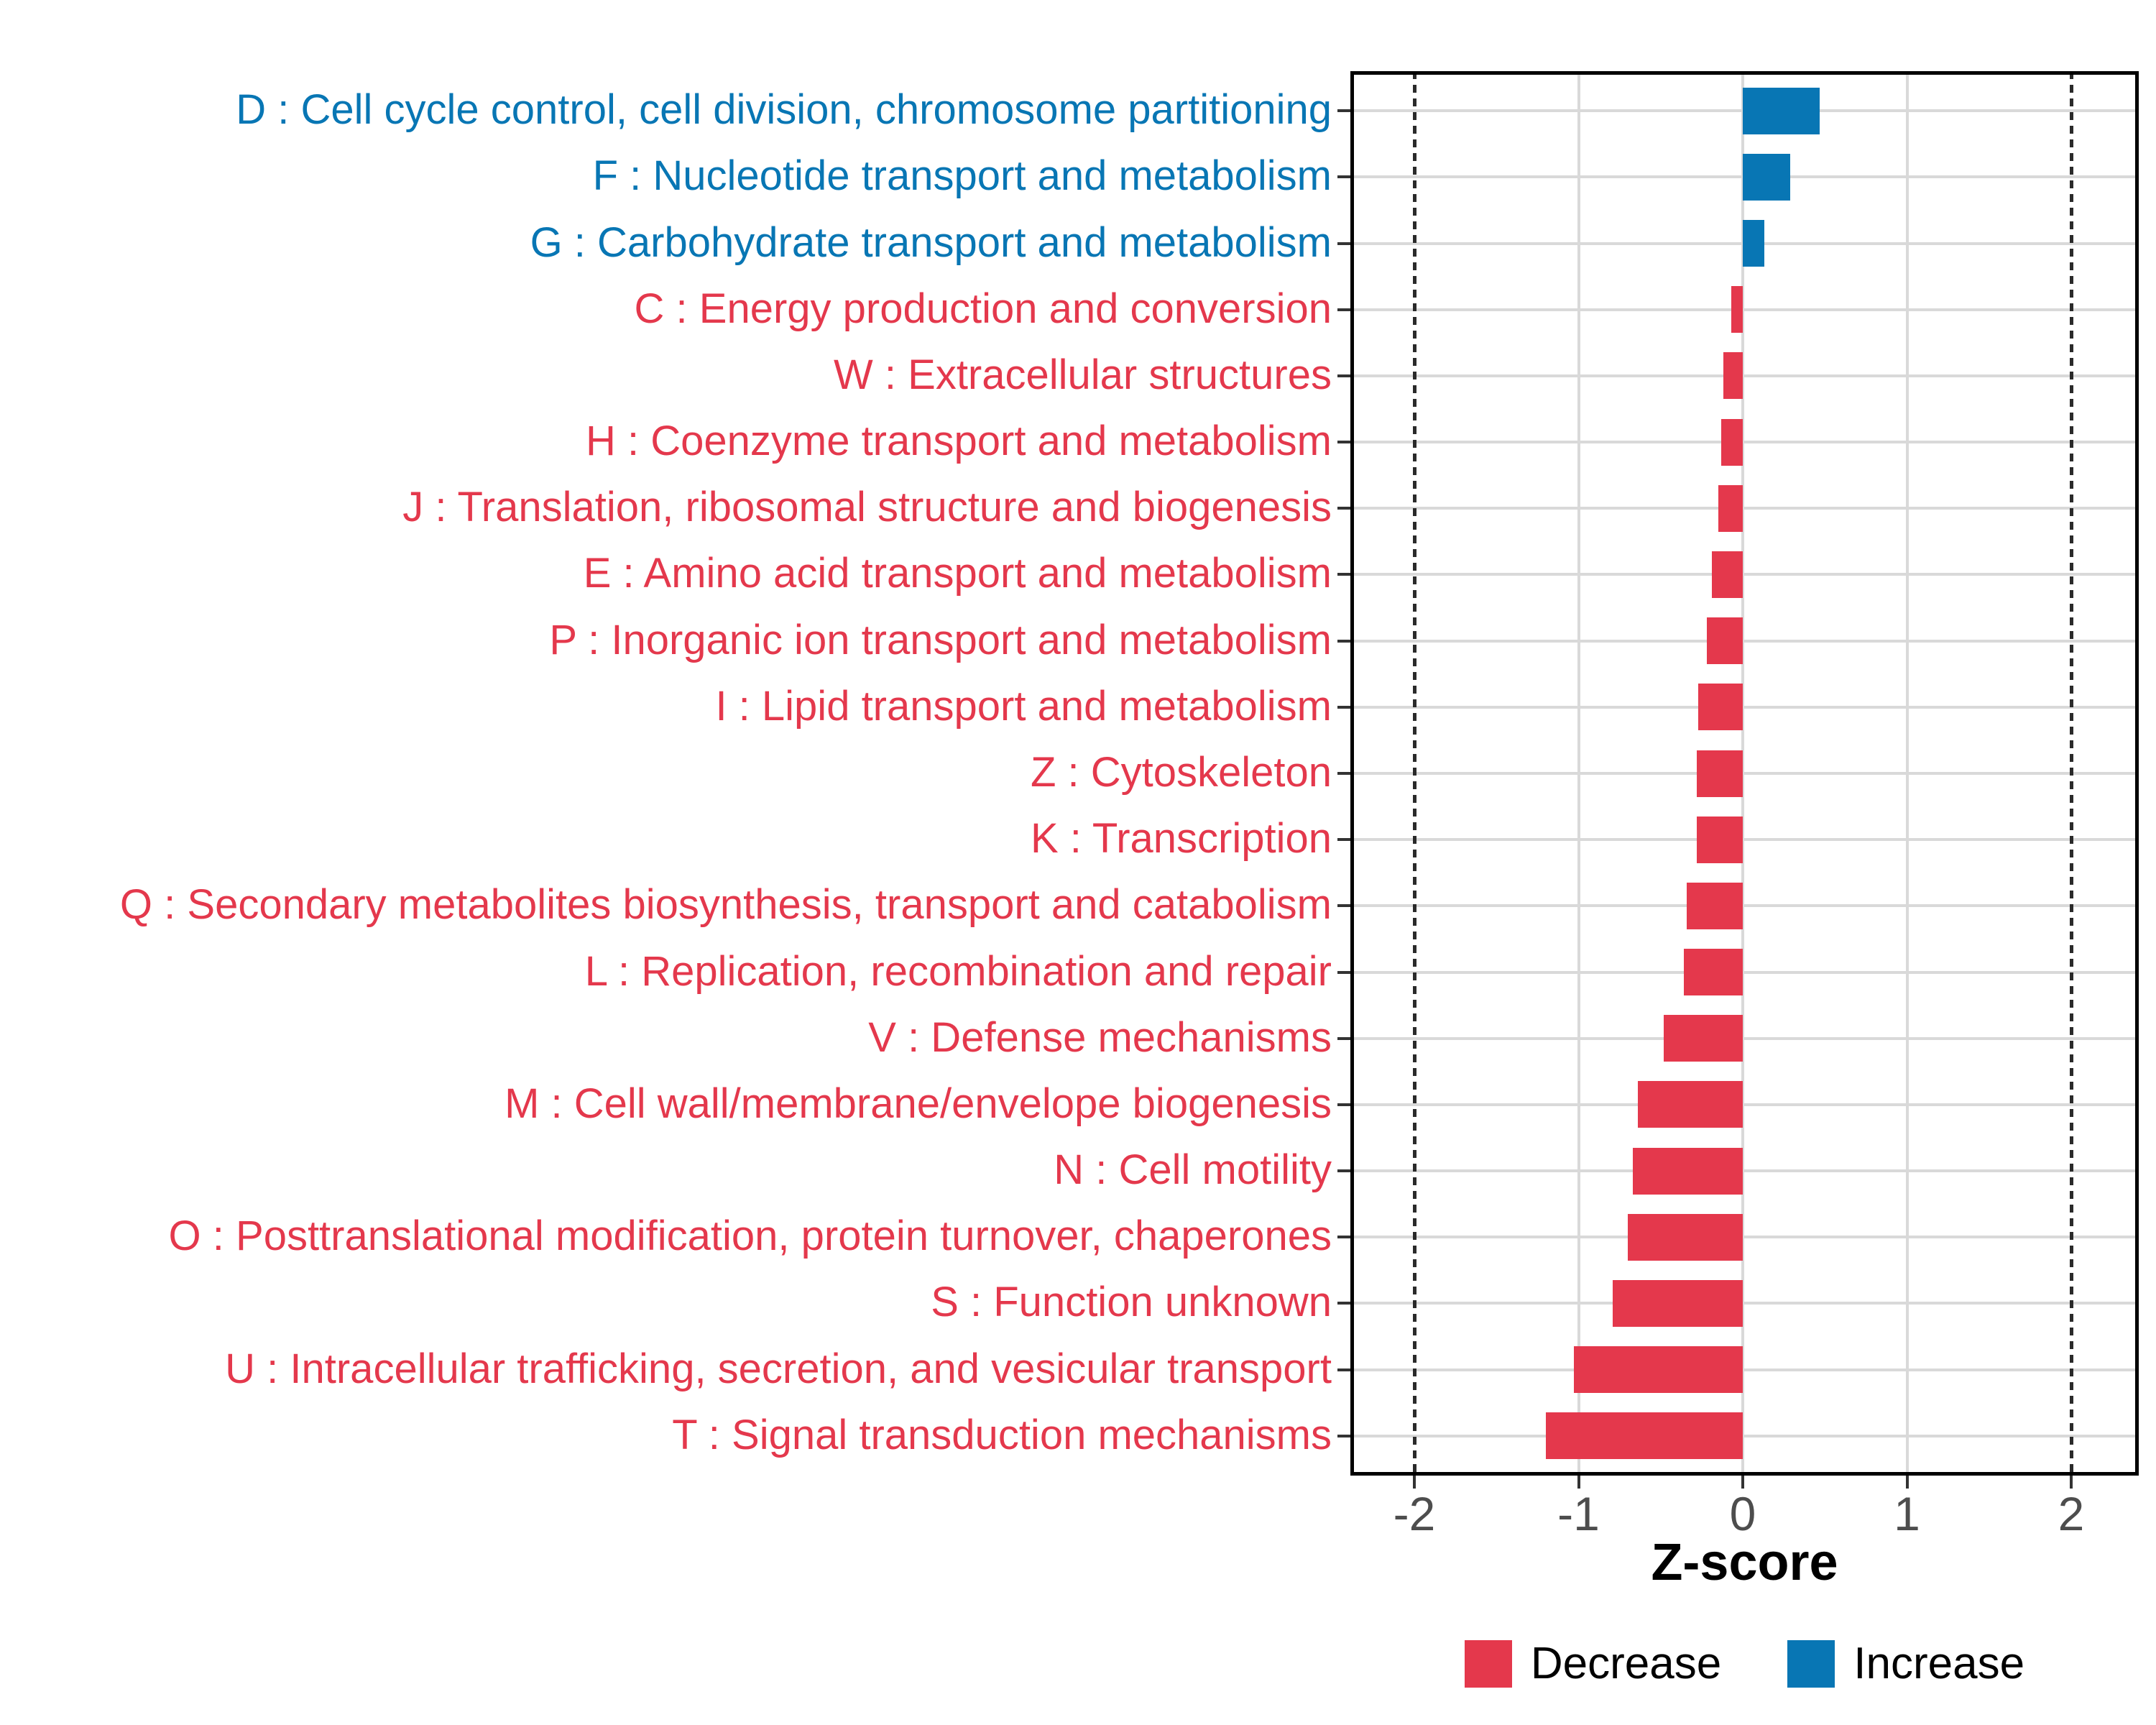 The width and height of the screenshot is (2156, 1725). Describe the element at coordinates (1592, 1664) in the screenshot. I see `legend-item-decrease: Decrease` at that location.